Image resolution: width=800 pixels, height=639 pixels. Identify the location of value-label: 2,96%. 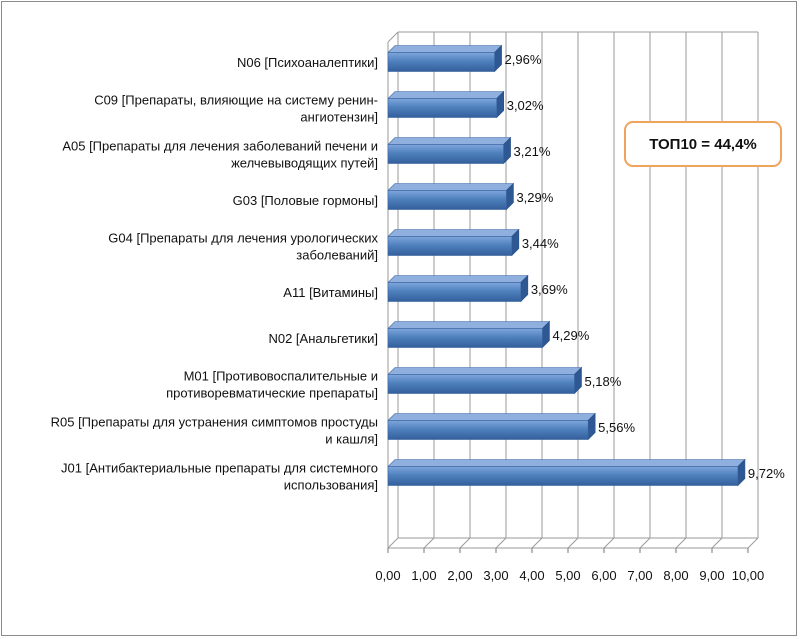
(523, 59).